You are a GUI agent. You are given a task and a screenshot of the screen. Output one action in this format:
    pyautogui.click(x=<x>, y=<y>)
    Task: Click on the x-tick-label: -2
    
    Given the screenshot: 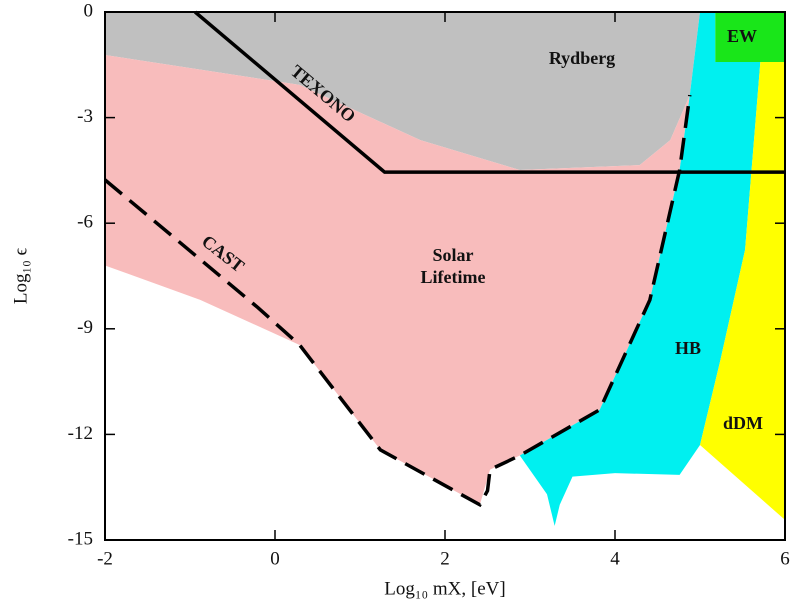 What is the action you would take?
    pyautogui.click(x=105, y=558)
    